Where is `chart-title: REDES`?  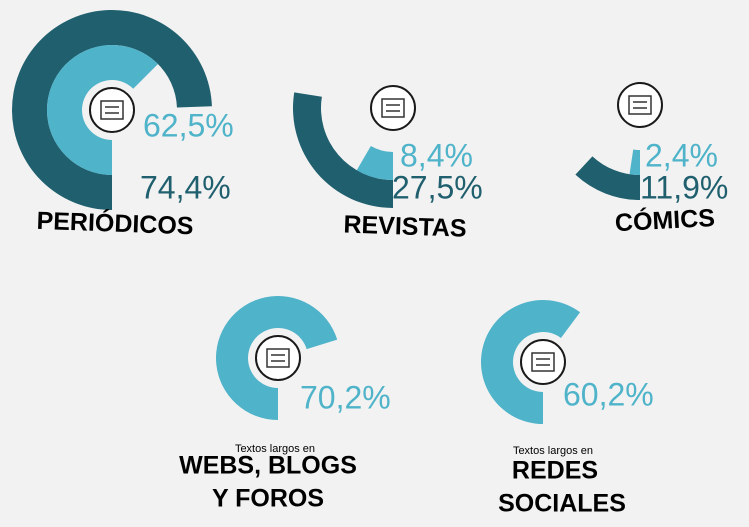 chart-title: REDES is located at coordinates (555, 471).